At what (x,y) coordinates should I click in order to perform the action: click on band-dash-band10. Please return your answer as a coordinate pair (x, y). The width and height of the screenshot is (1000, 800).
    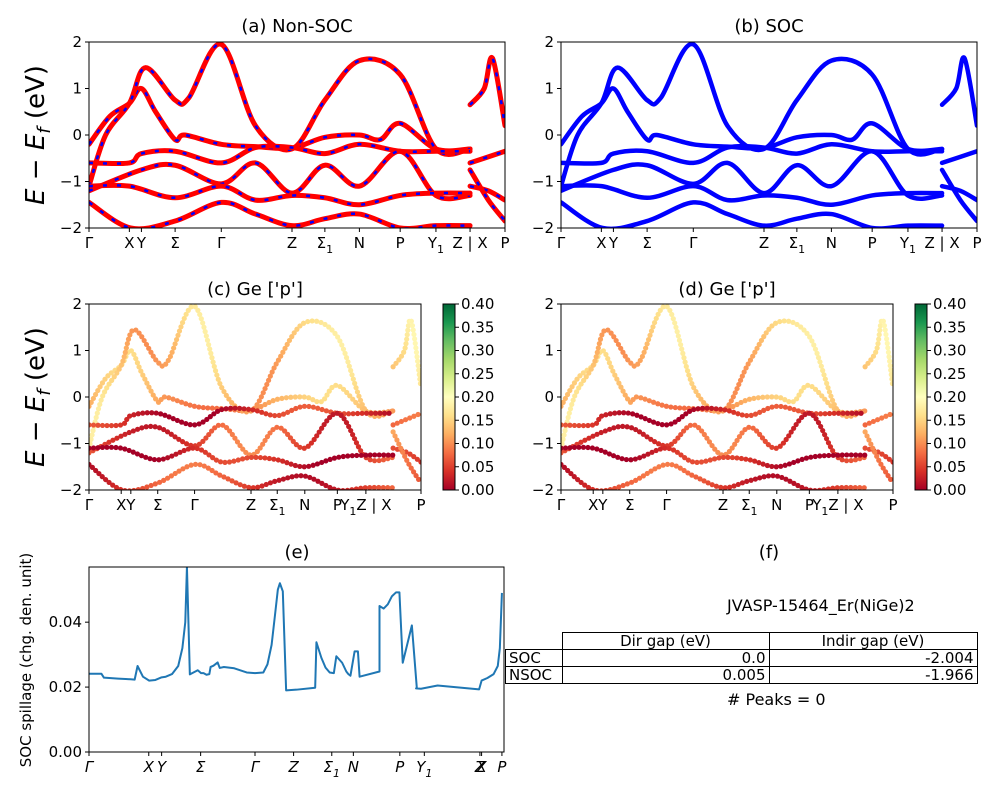
    Looking at the image, I should click on (486, 195).